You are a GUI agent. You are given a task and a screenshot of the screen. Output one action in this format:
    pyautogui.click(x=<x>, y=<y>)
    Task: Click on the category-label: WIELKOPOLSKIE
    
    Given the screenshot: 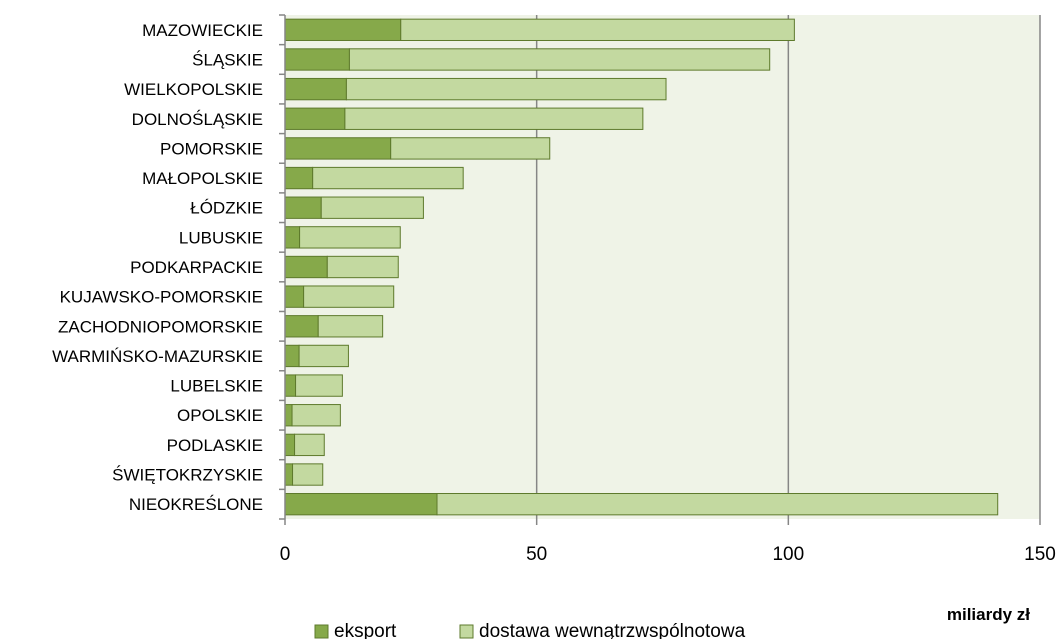 What is the action you would take?
    pyautogui.click(x=193, y=89)
    